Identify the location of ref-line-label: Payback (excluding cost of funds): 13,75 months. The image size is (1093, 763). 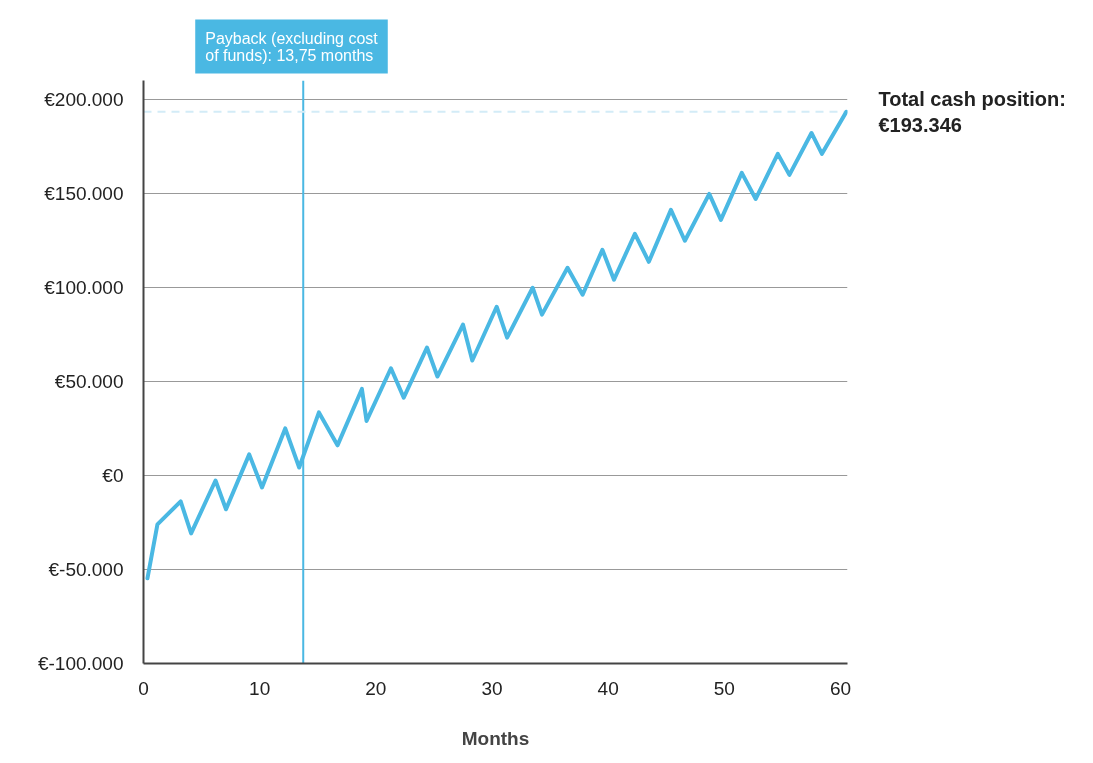
(292, 46).